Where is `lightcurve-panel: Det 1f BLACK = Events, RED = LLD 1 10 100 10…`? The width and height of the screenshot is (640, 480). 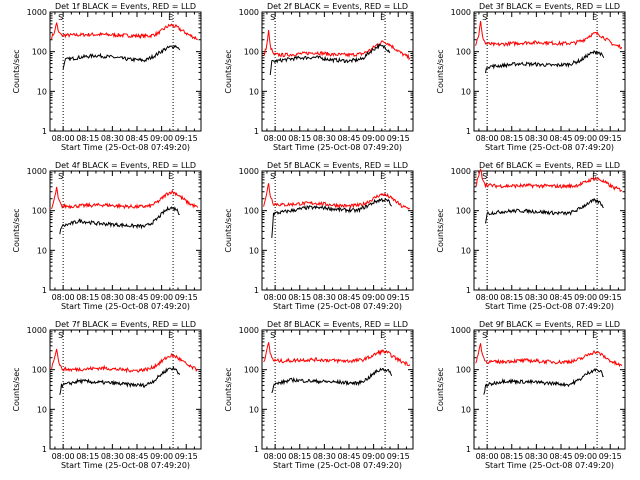
lightcurve-panel: Det 1f BLACK = Events, RED = LLD 1 10 100 10… is located at coordinates (107, 77).